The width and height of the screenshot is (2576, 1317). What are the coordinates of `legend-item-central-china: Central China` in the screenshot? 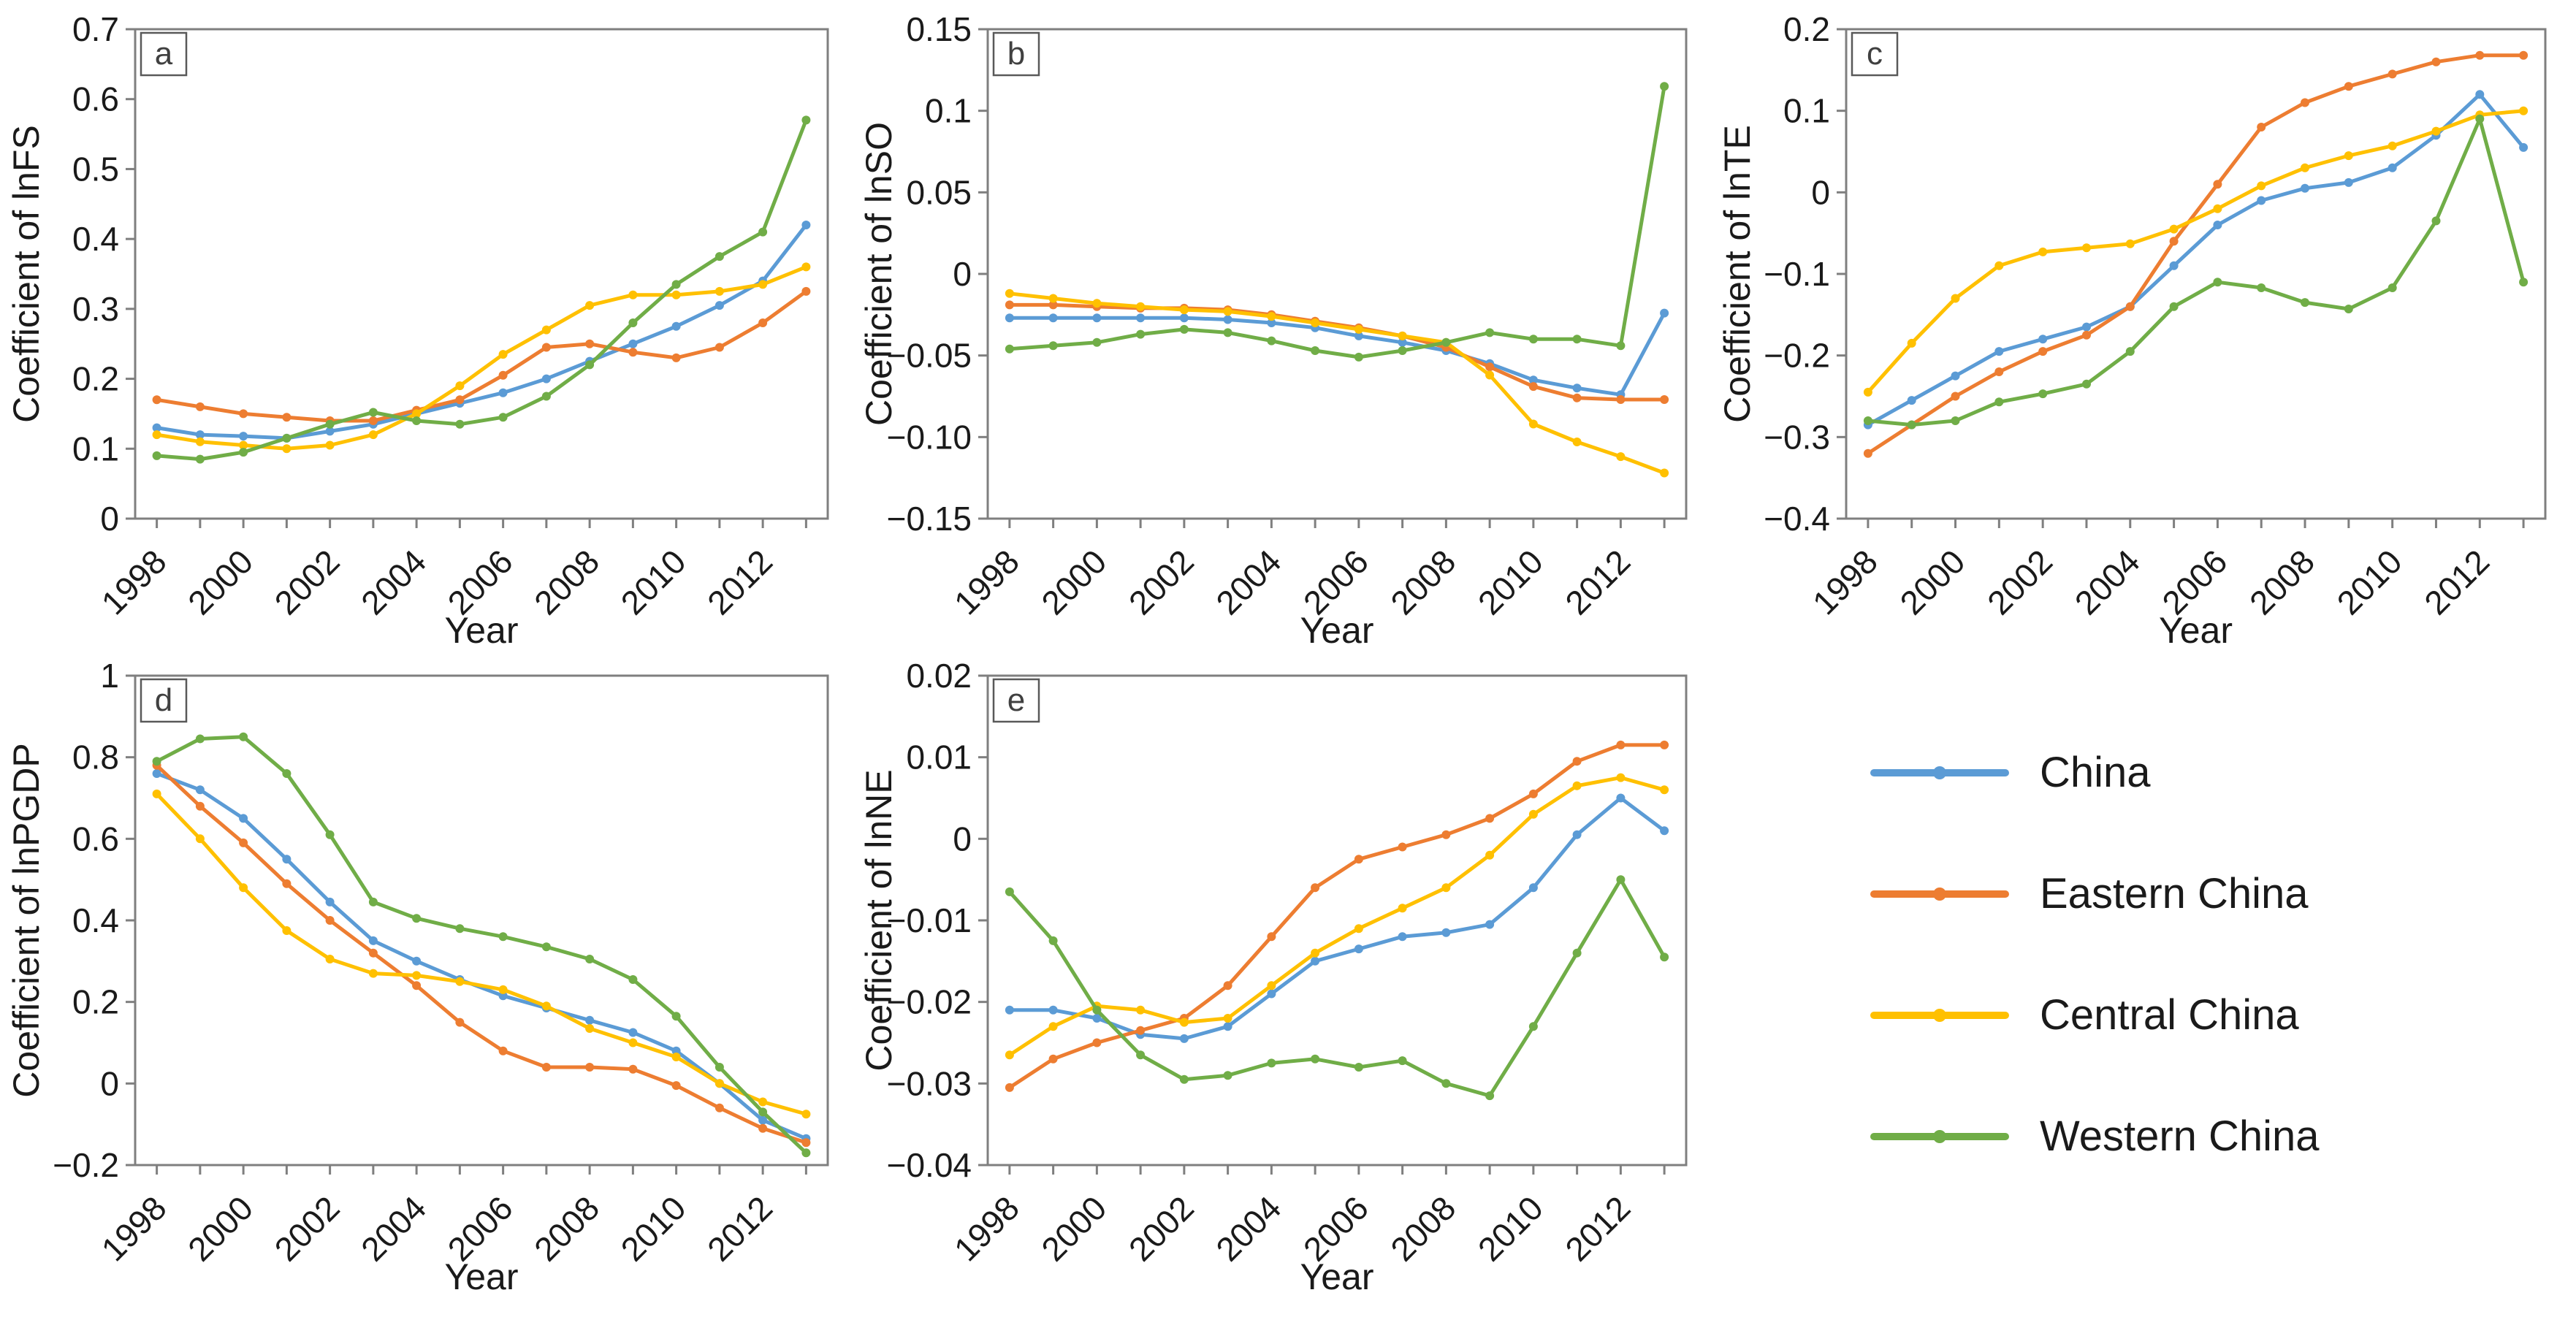 It's located at (2223, 1016).